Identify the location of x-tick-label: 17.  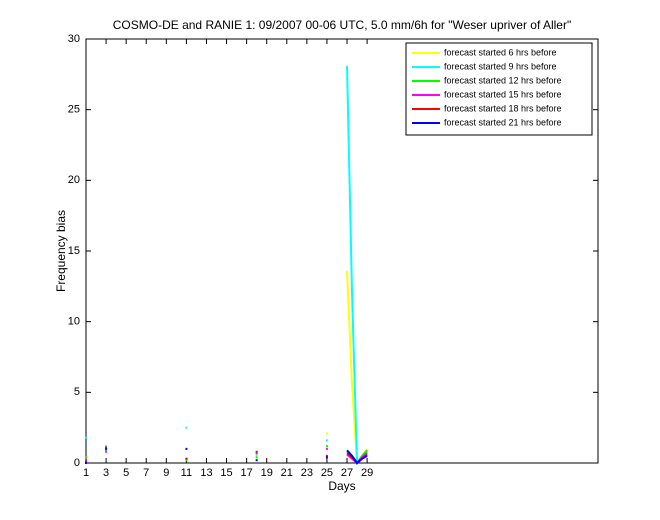
(247, 473).